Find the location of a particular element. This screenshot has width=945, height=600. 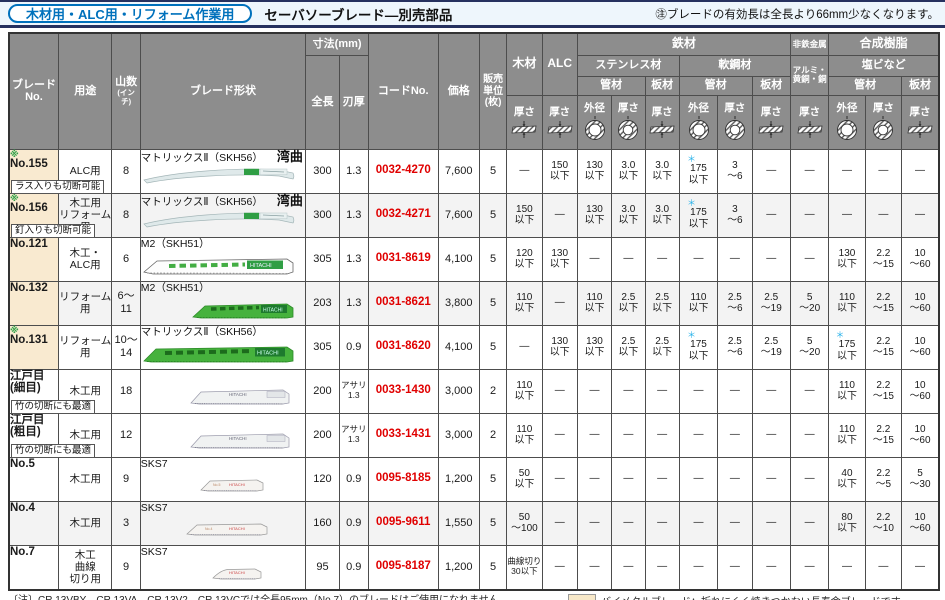

category-badge: 木材用・ALC用・リフォーム作業用 is located at coordinates (130, 13).